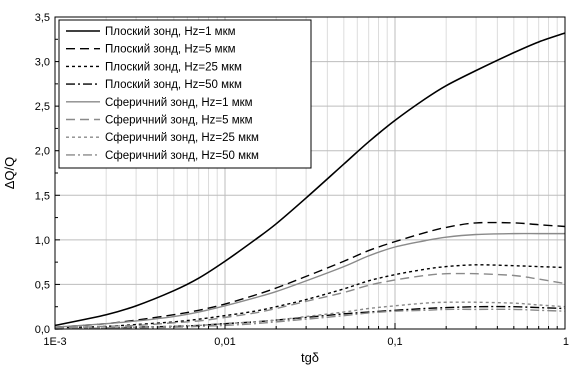  Describe the element at coordinates (42, 63) in the screenshot. I see `y-tick-label: 3,0` at that location.